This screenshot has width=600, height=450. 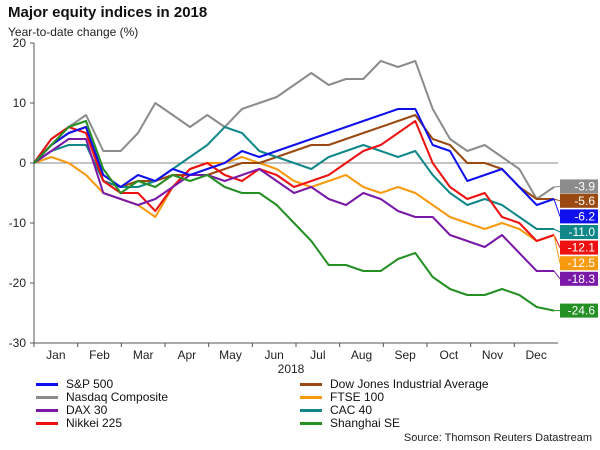 I want to click on x-tick-label: Jun, so click(x=273, y=355).